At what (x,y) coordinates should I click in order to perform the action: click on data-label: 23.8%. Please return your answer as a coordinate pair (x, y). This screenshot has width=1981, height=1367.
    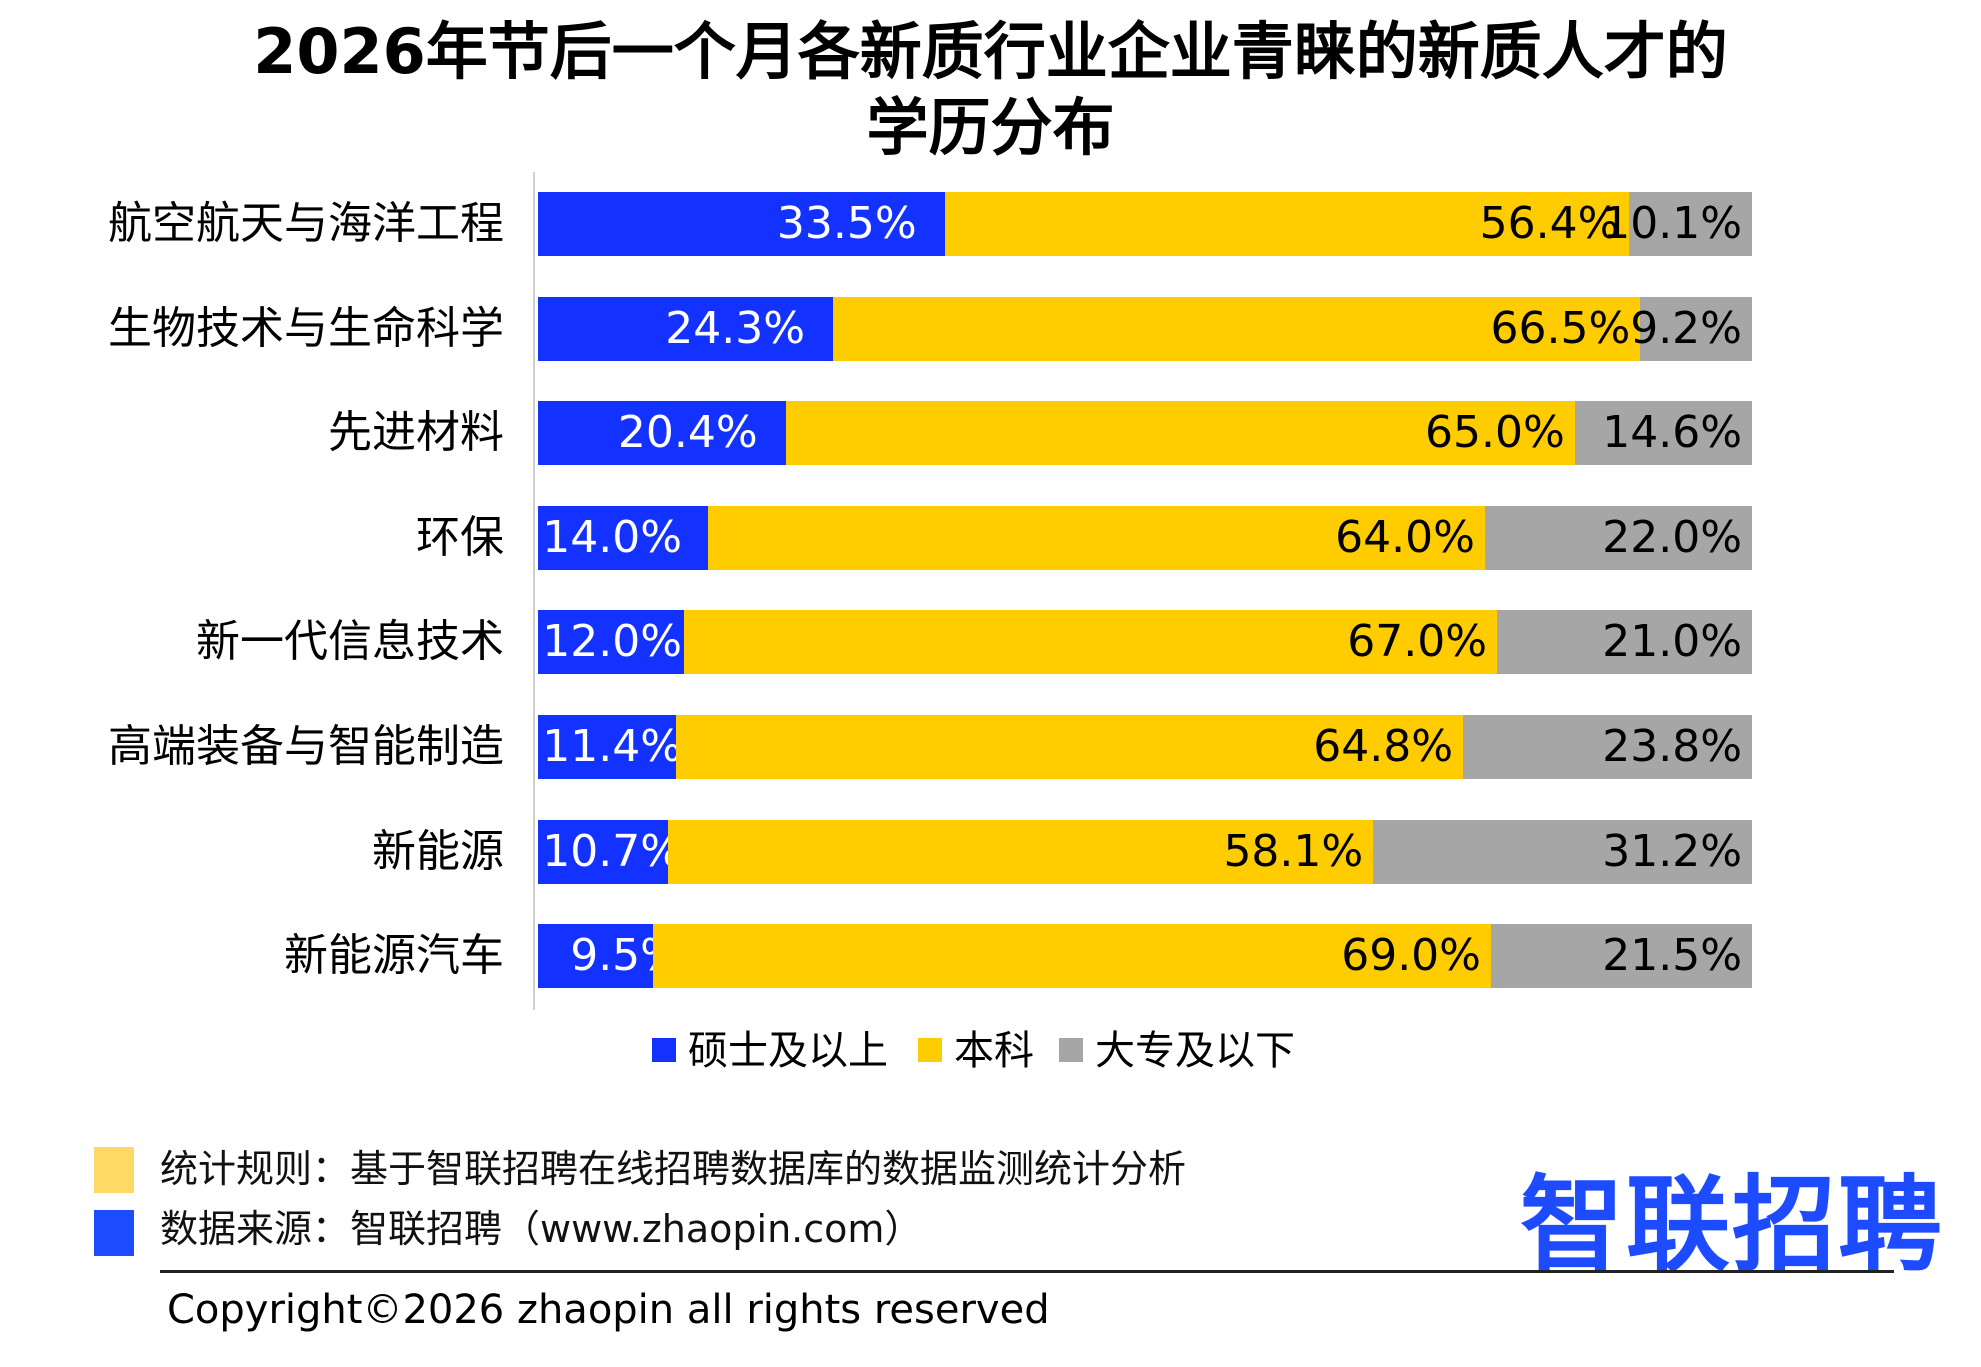
    Looking at the image, I should click on (1672, 746).